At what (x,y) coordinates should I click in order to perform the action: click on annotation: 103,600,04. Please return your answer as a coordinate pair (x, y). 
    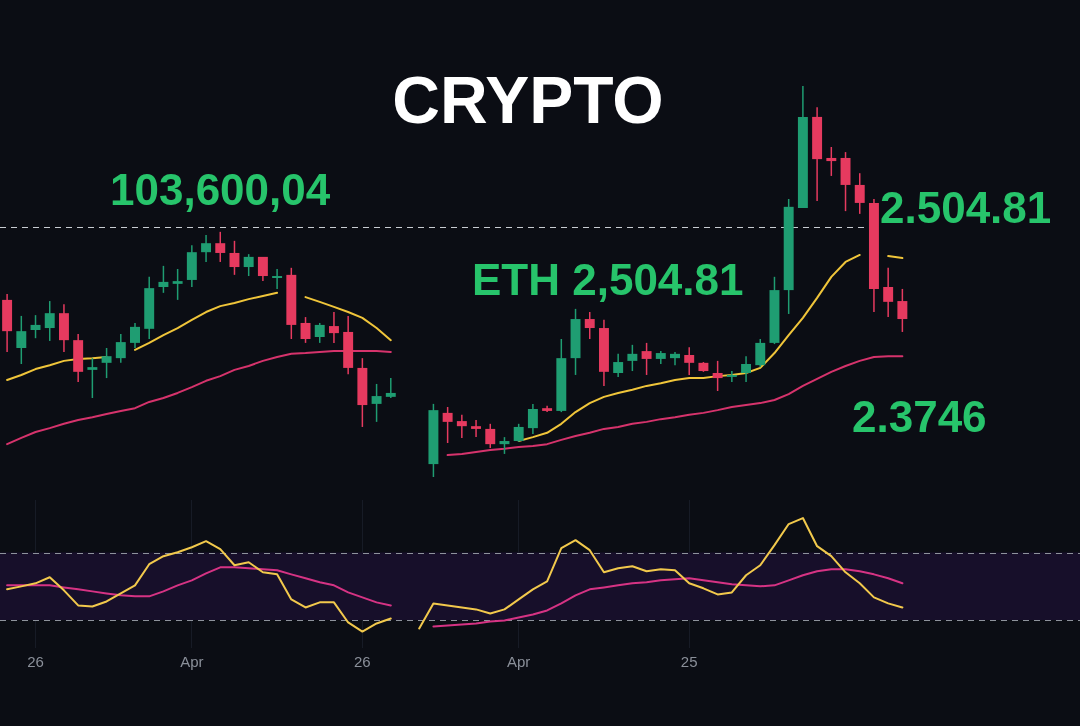
    Looking at the image, I should click on (220, 189).